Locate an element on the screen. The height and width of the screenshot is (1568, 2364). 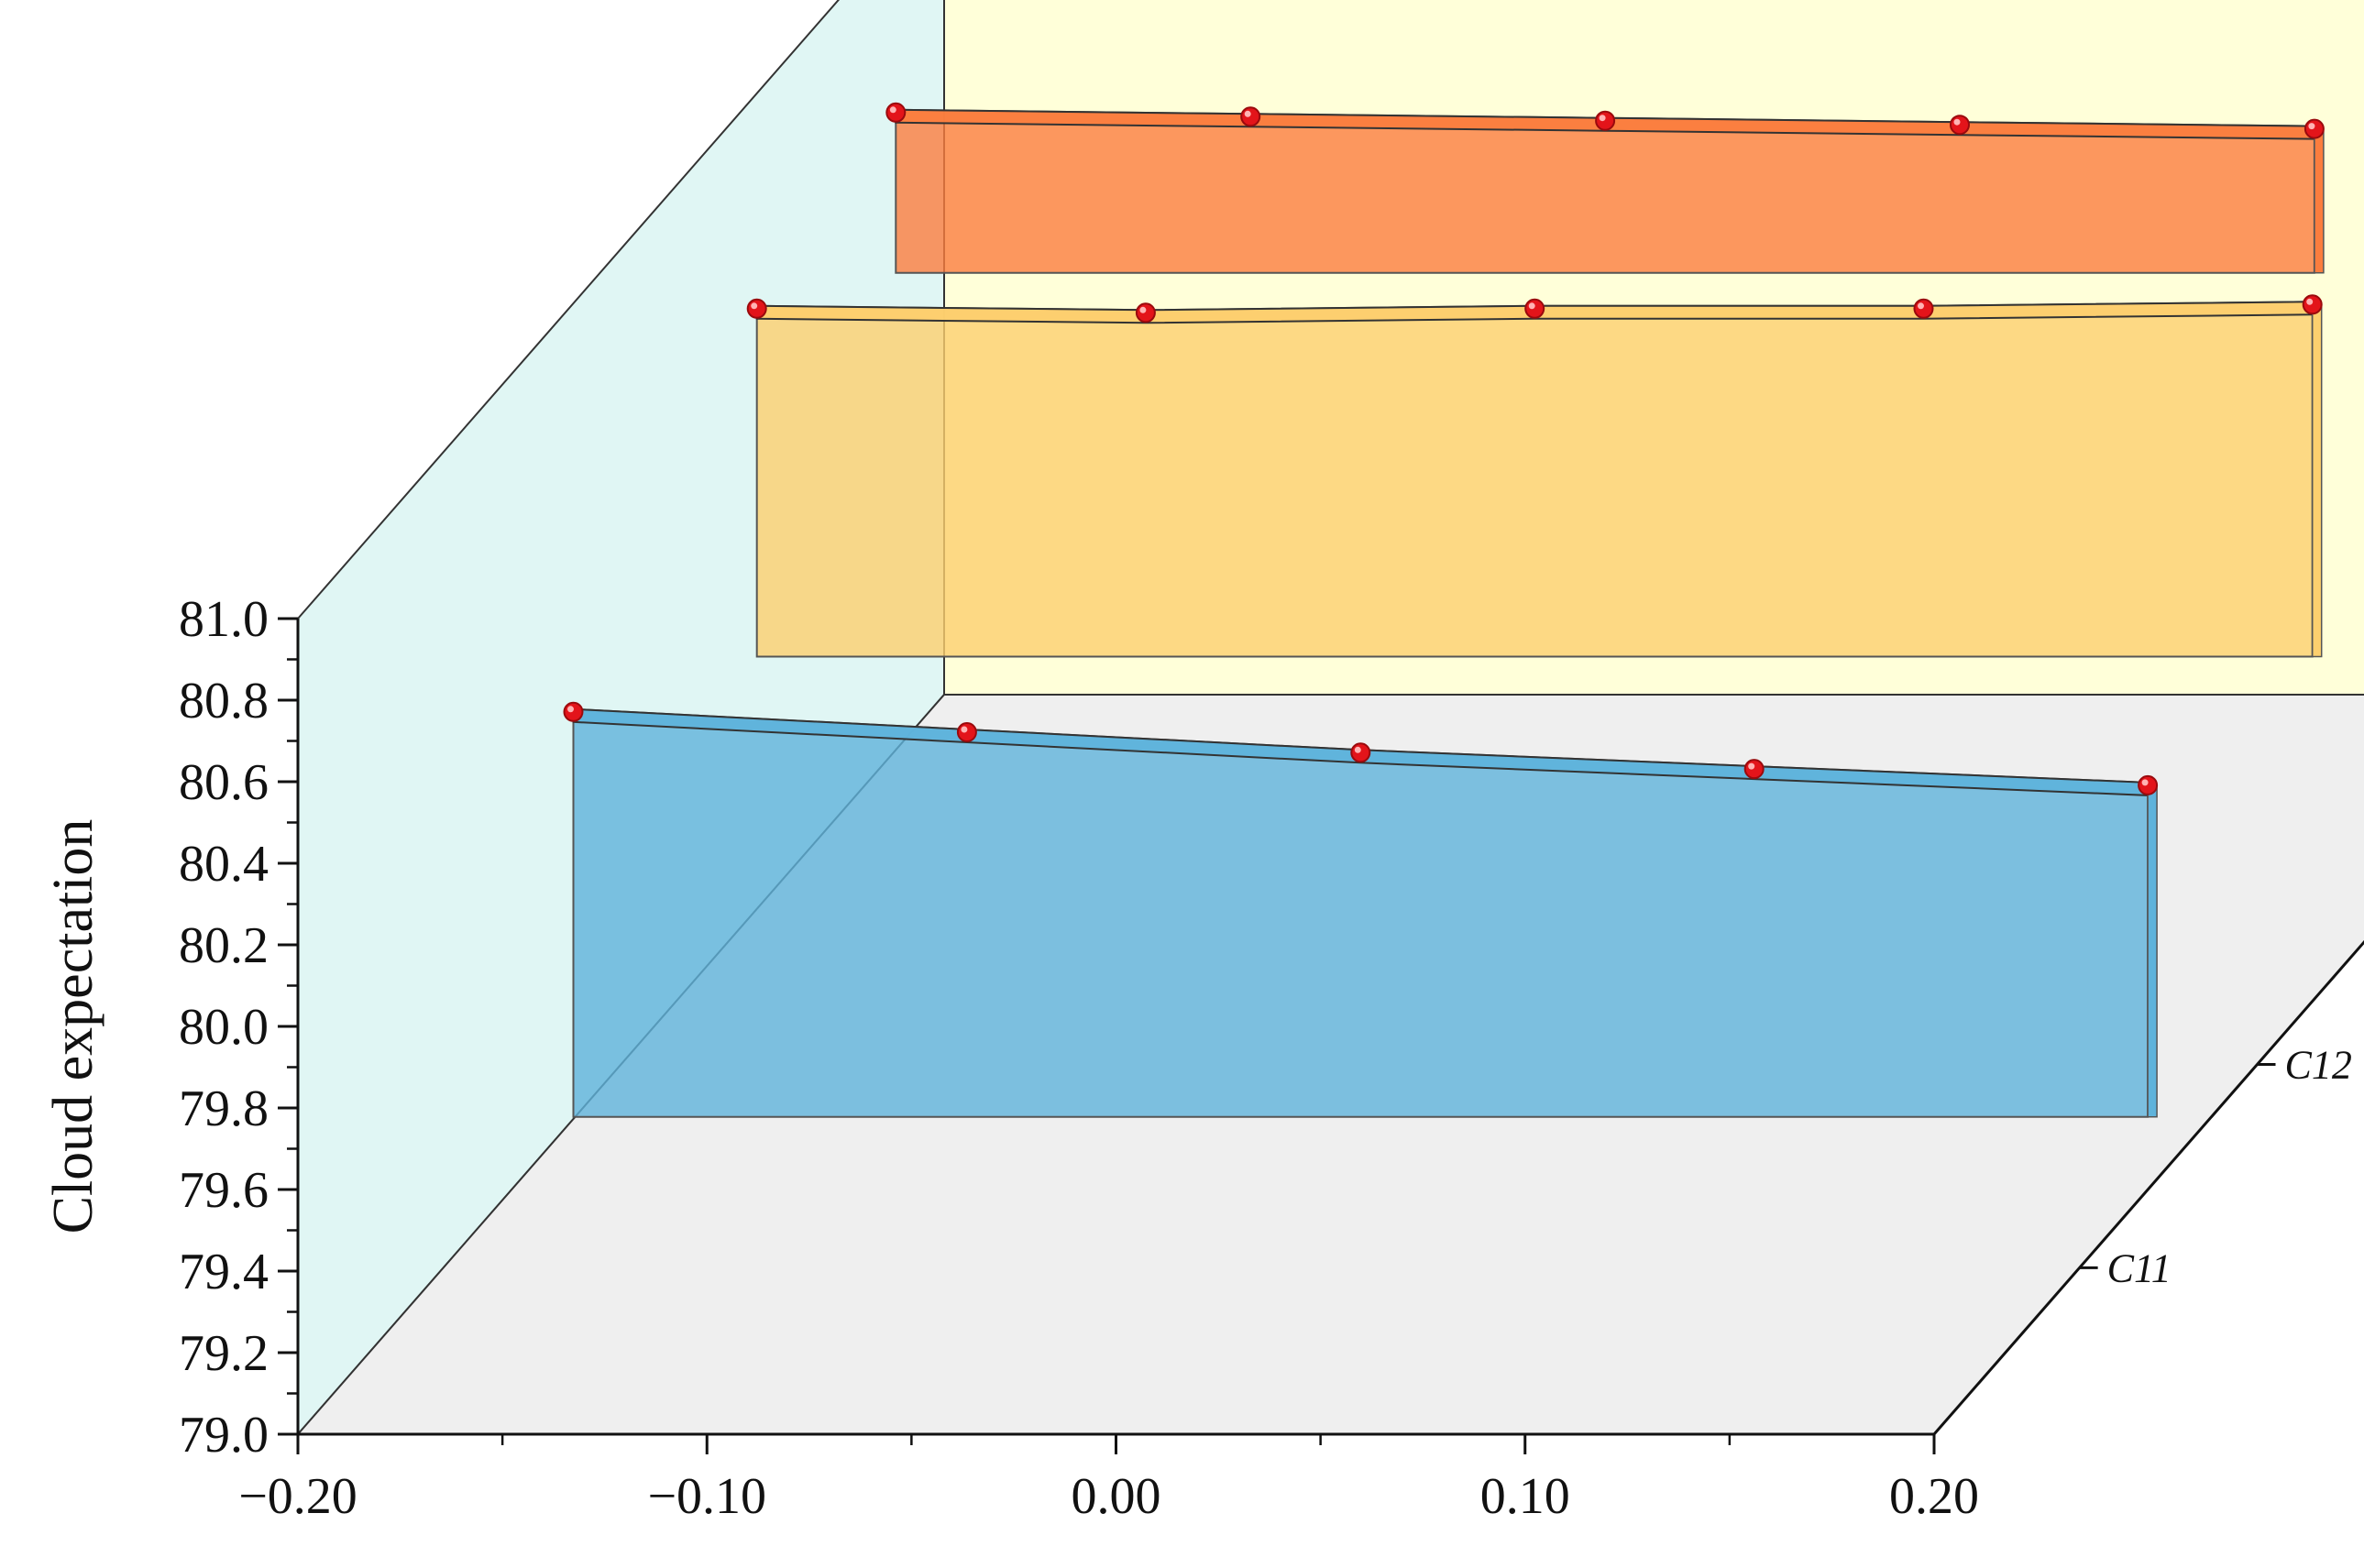
depth-tick-label: C11 is located at coordinates (2139, 1267).